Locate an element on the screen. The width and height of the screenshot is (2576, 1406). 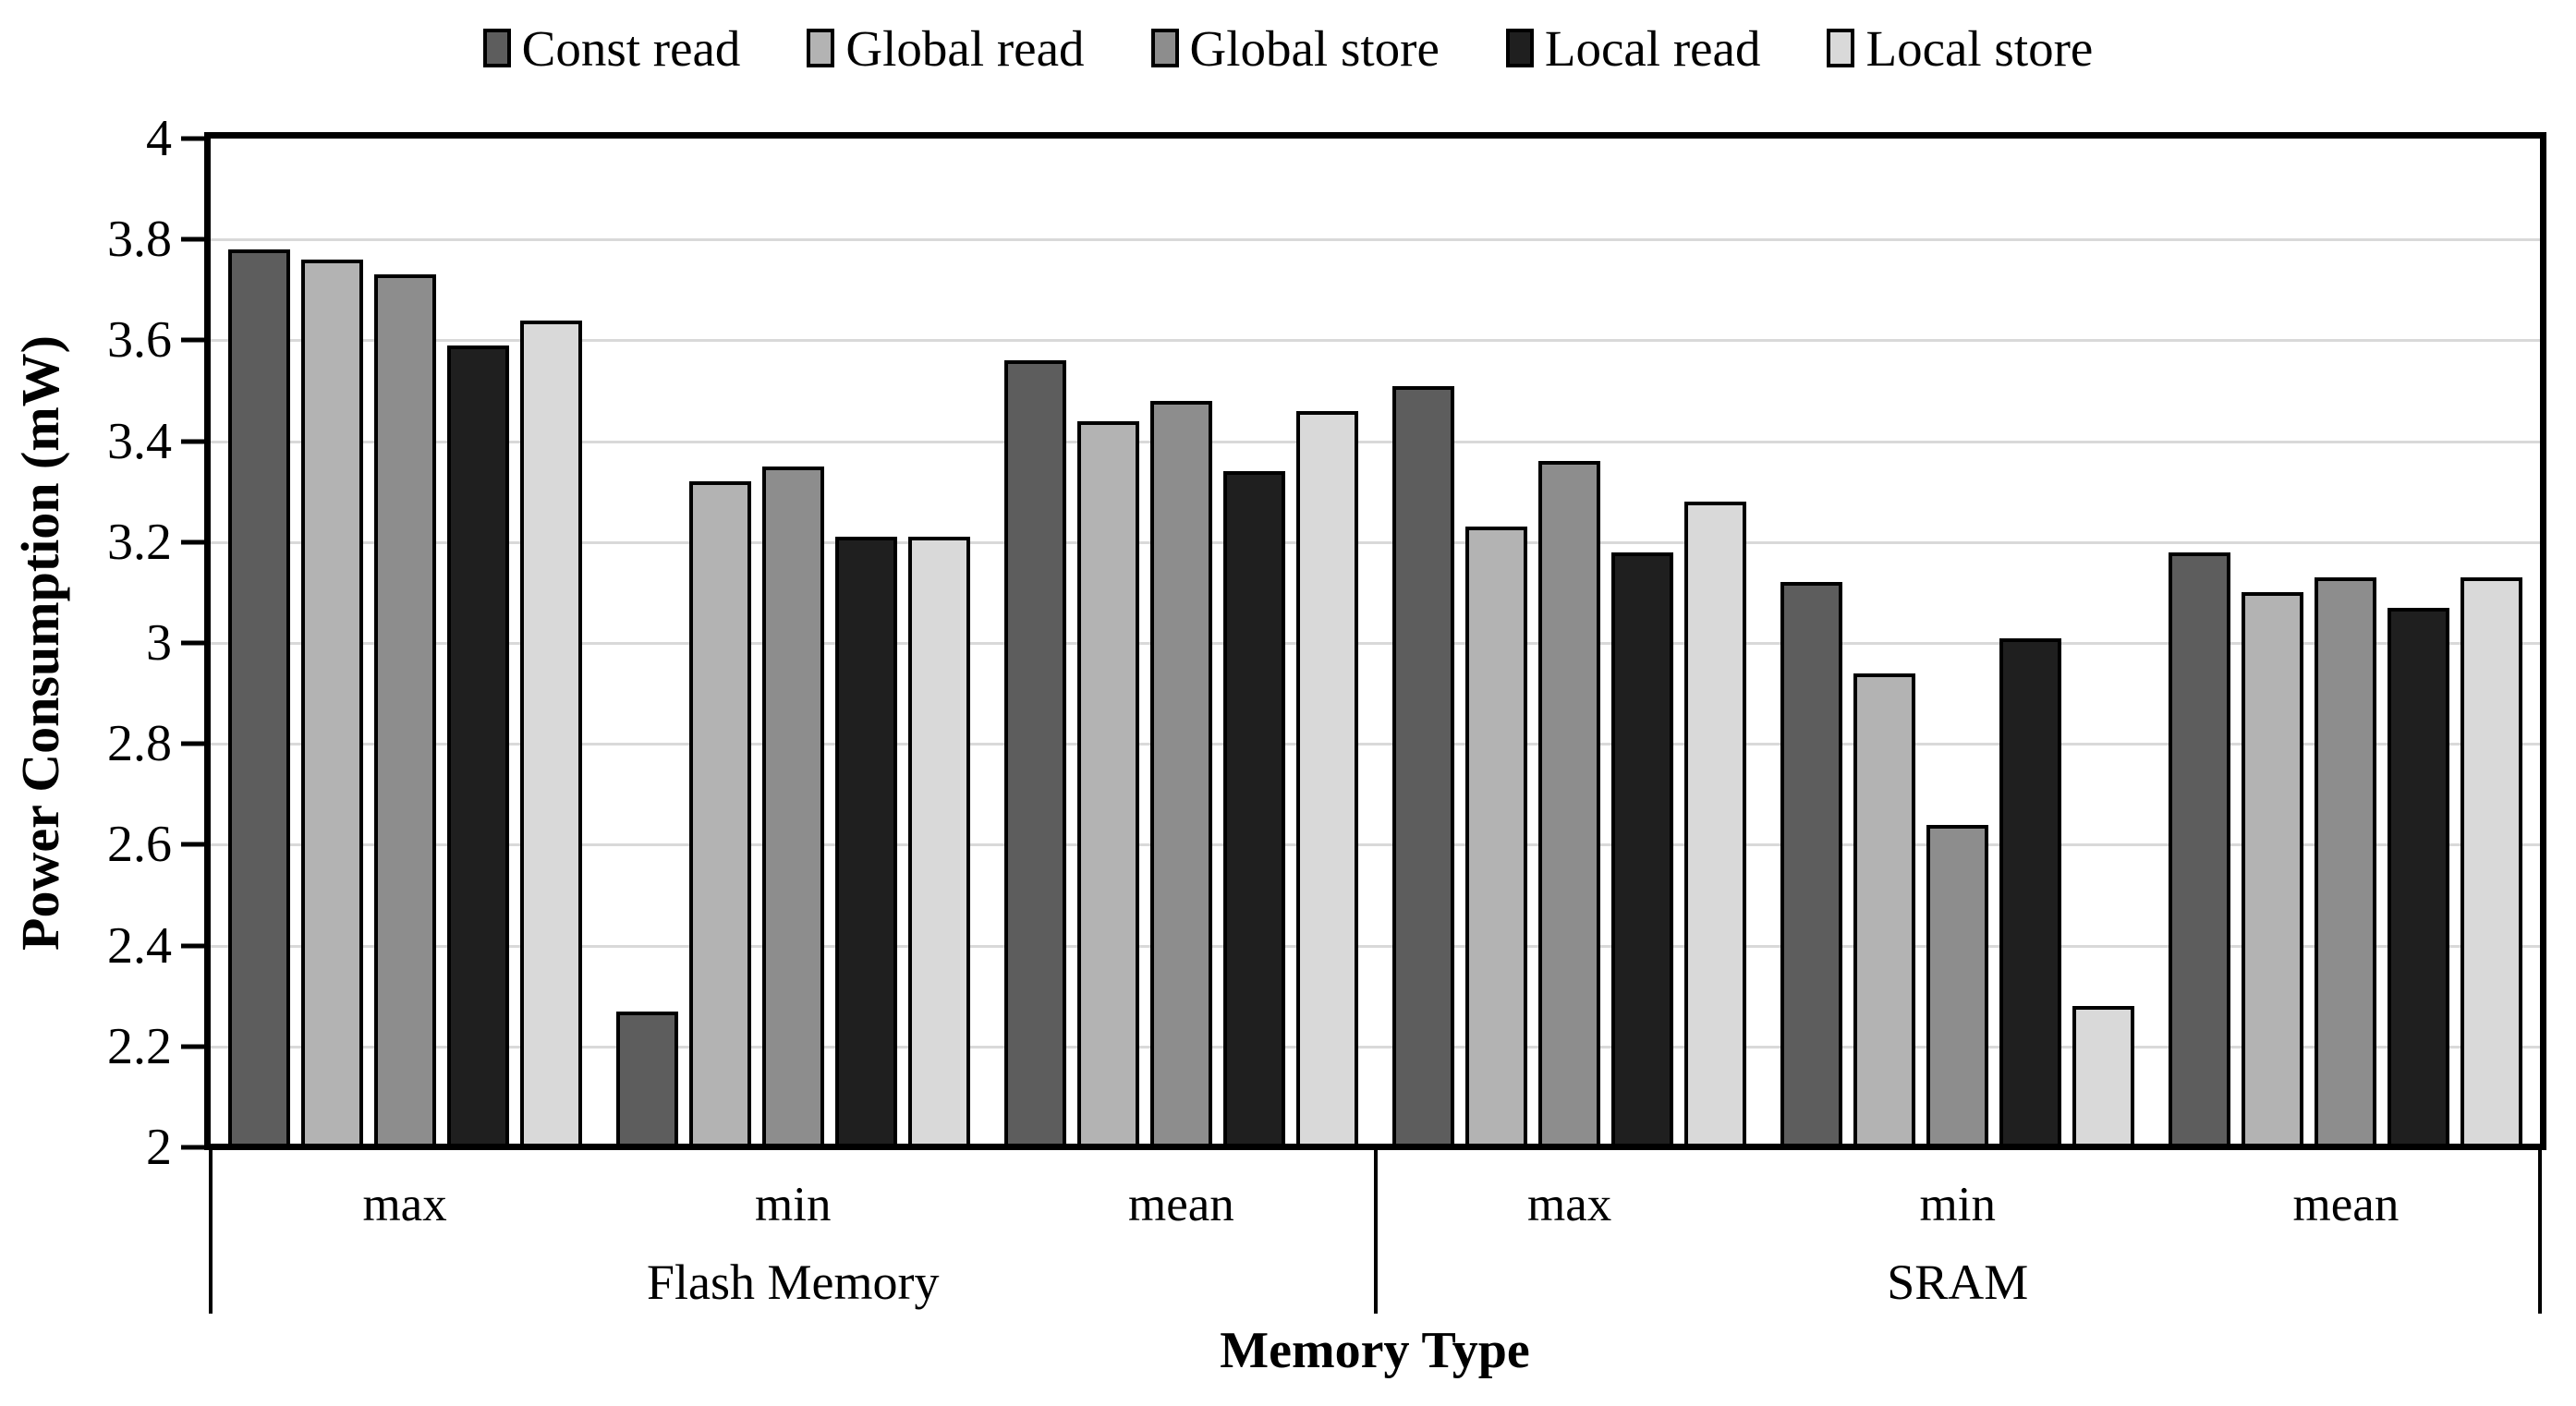
y-tick-label: 2.8 is located at coordinates (139, 744).